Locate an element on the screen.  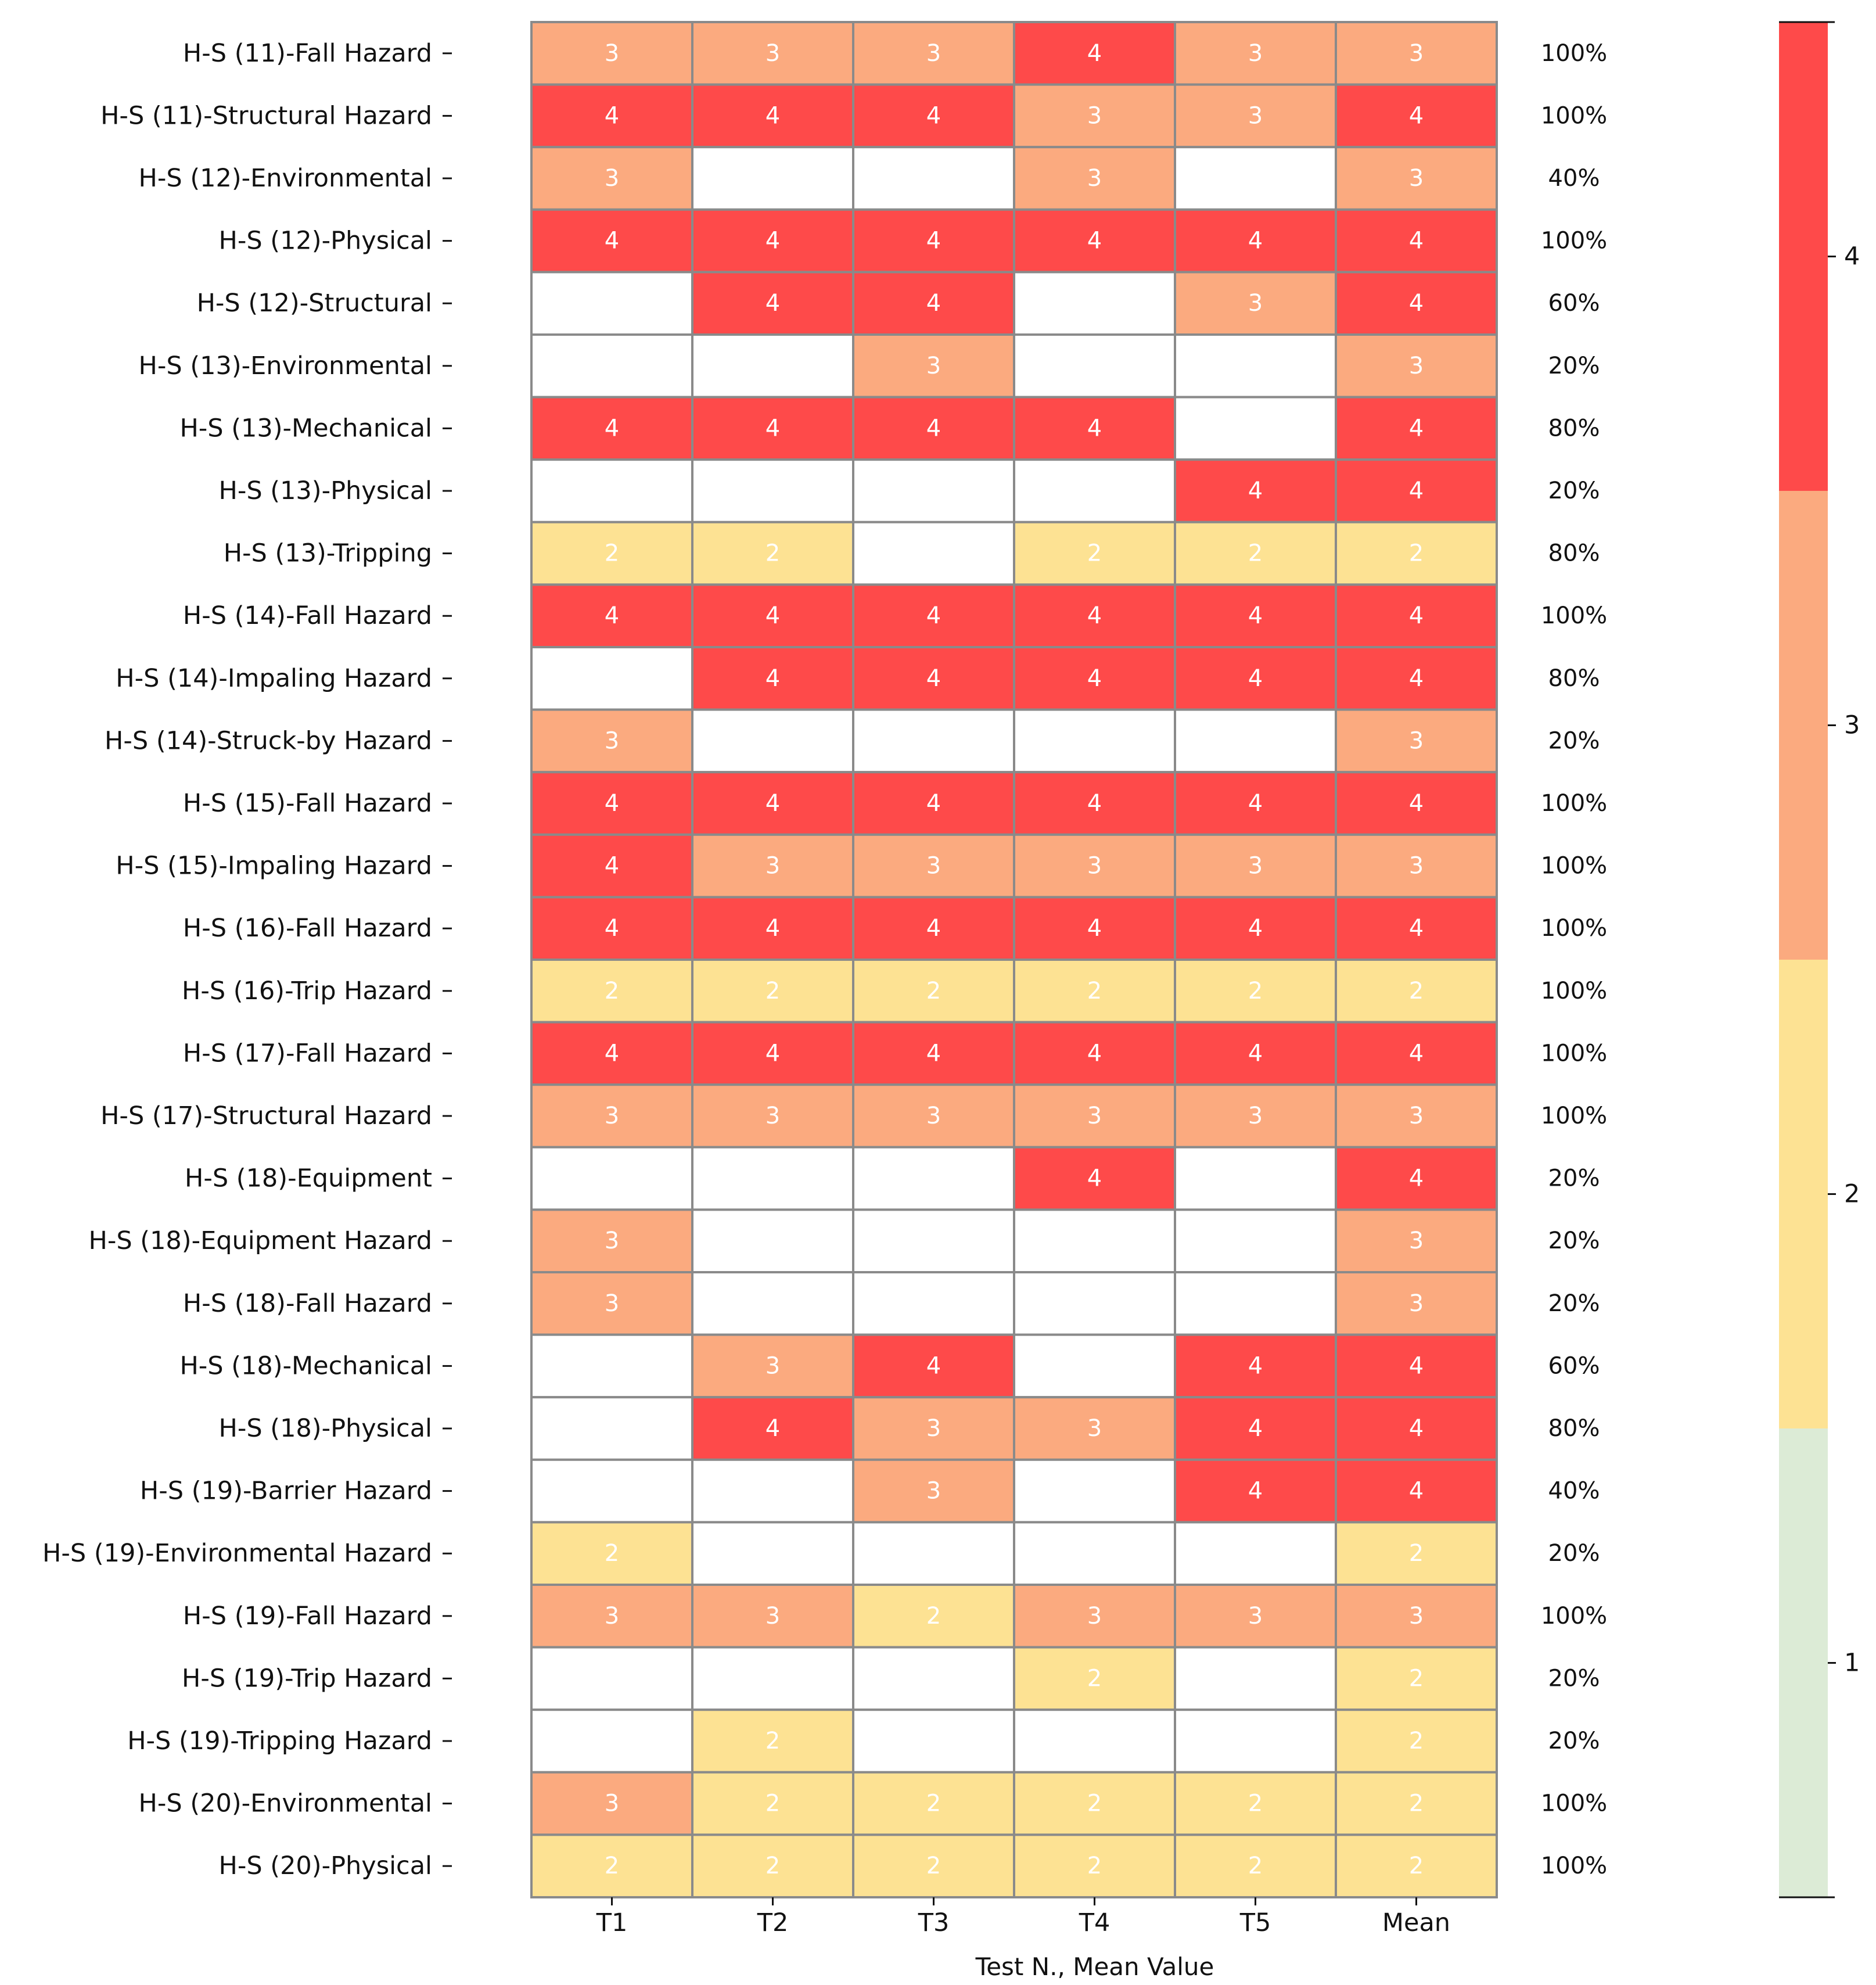
colorbar-segment is located at coordinates (1804, 1194).